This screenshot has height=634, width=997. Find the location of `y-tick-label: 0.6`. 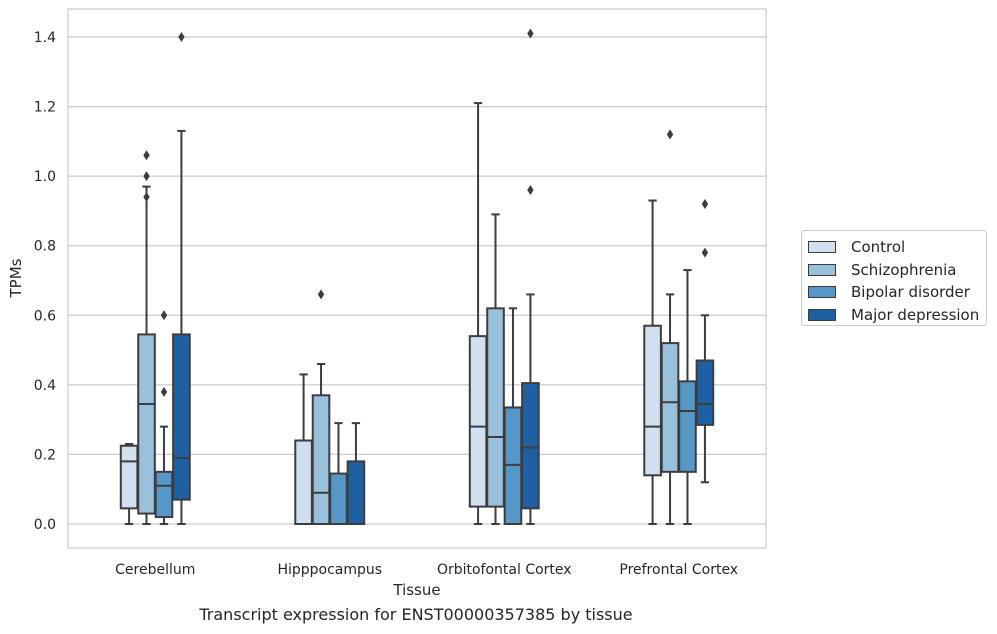

y-tick-label: 0.6 is located at coordinates (45, 316).